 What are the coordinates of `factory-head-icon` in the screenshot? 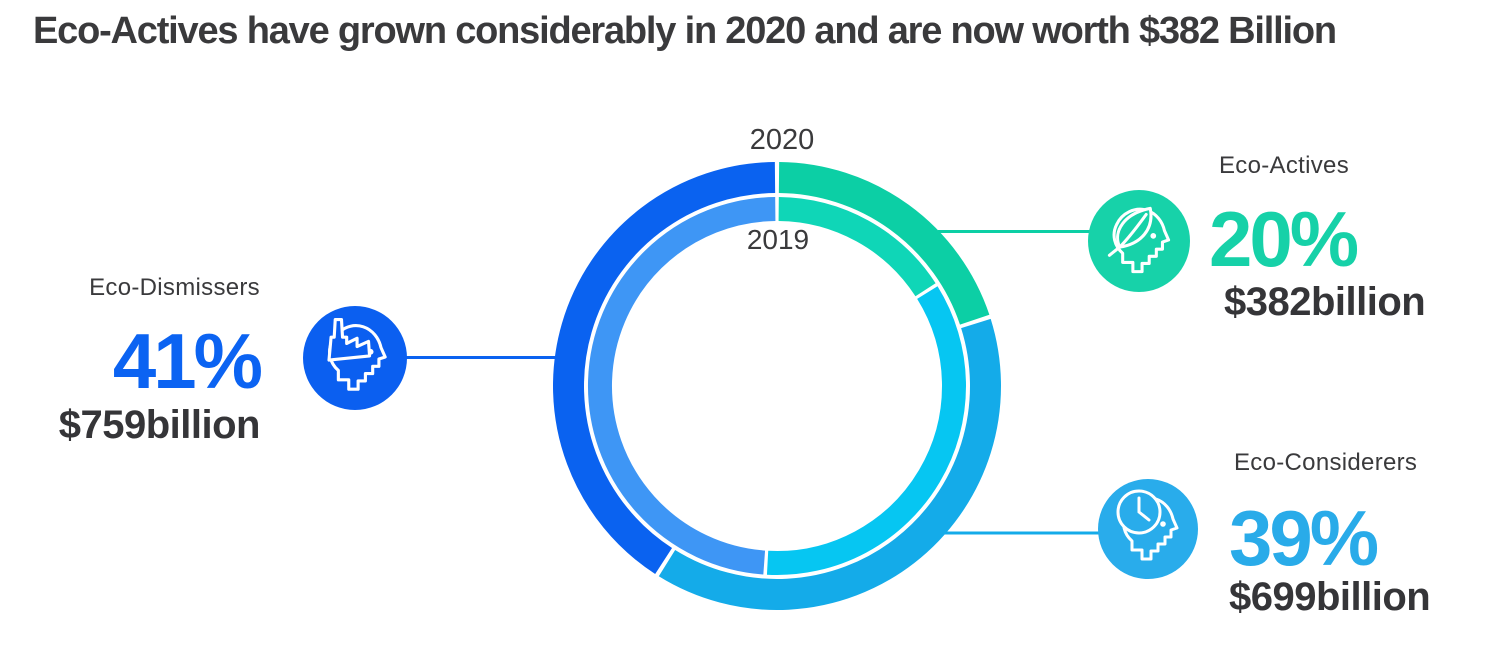 It's located at (355, 358).